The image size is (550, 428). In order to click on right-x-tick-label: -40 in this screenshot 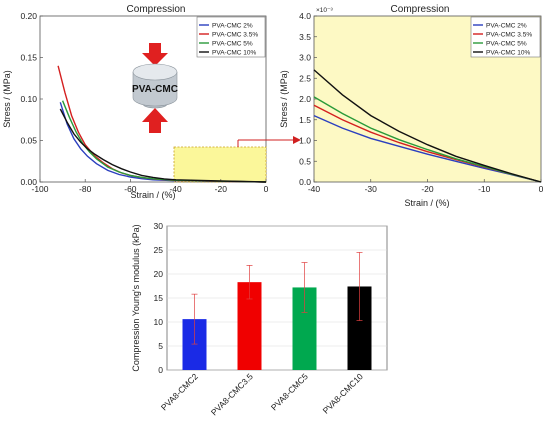, I will do `click(314, 189)`.